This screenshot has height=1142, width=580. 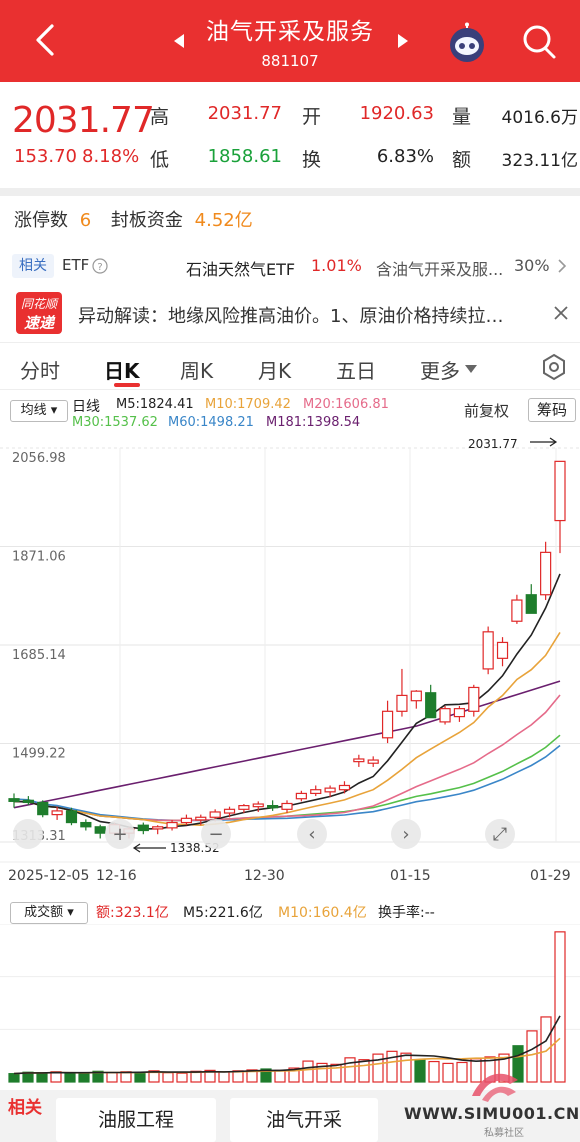 What do you see at coordinates (539, 42) in the screenshot?
I see `search-icon` at bounding box center [539, 42].